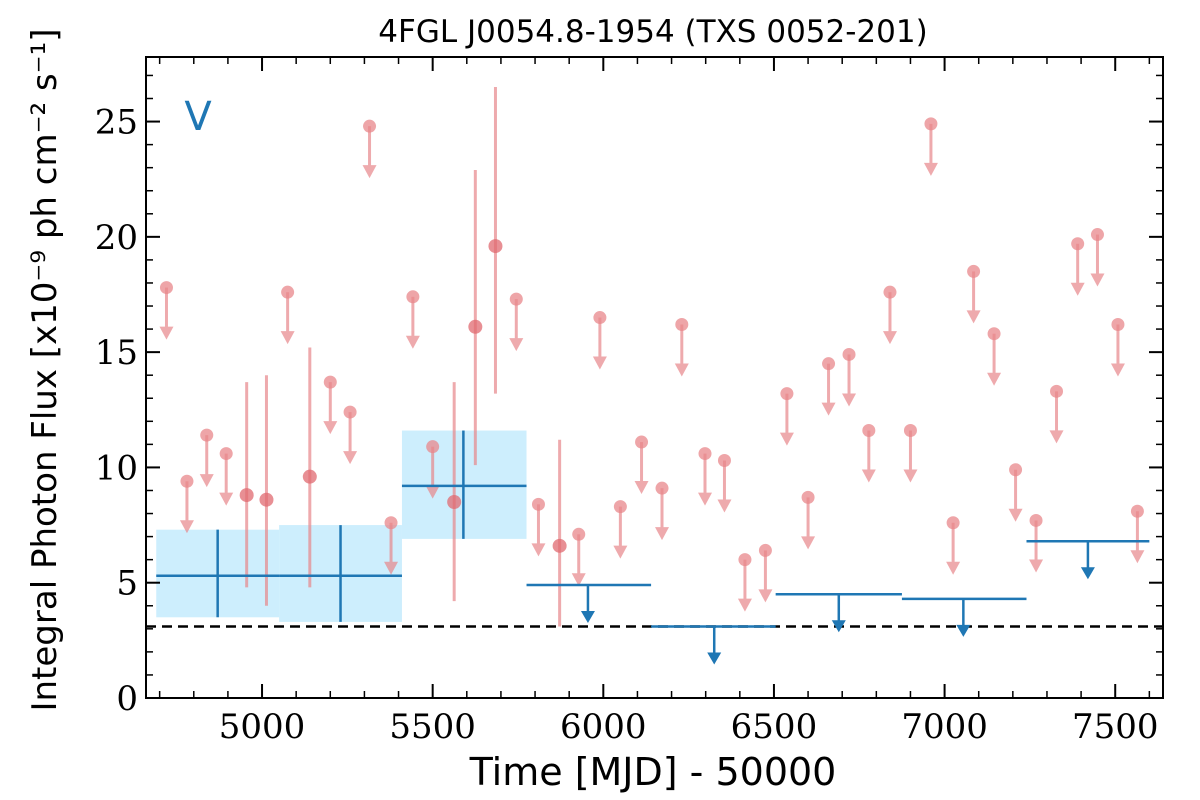  Describe the element at coordinates (1115, 727) in the screenshot. I see `x-tick-label: 7500` at that location.